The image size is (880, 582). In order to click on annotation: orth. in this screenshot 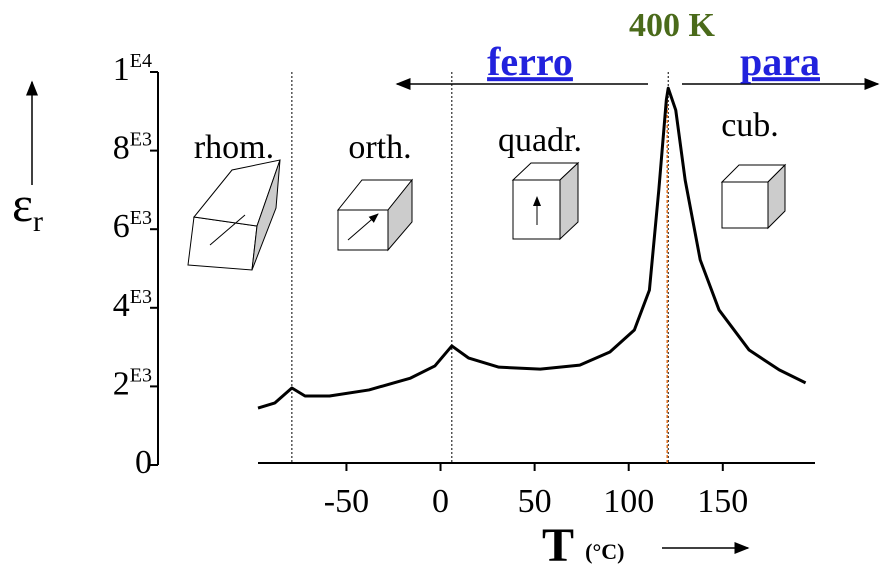, I will do `click(379, 147)`.